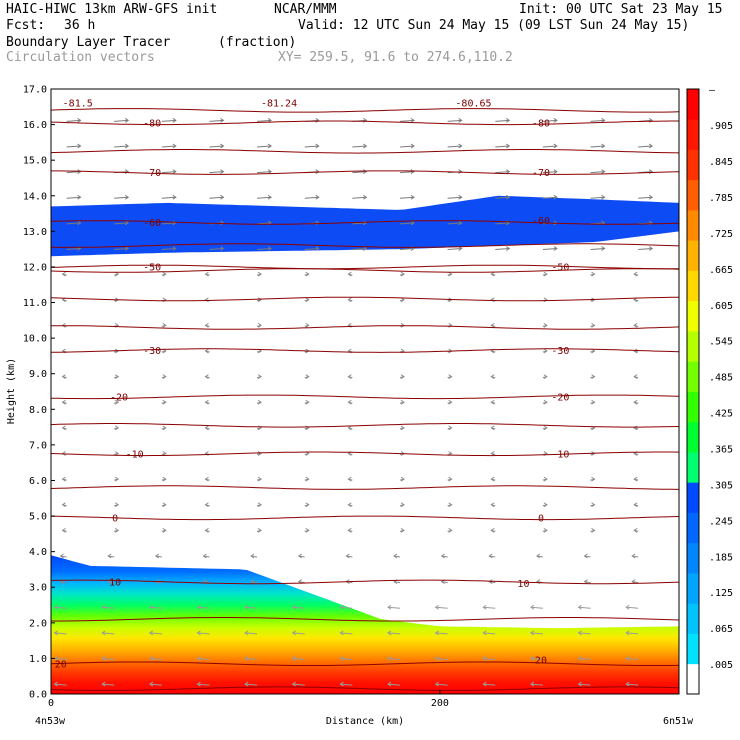  I want to click on contour-label: -70, so click(152, 173).